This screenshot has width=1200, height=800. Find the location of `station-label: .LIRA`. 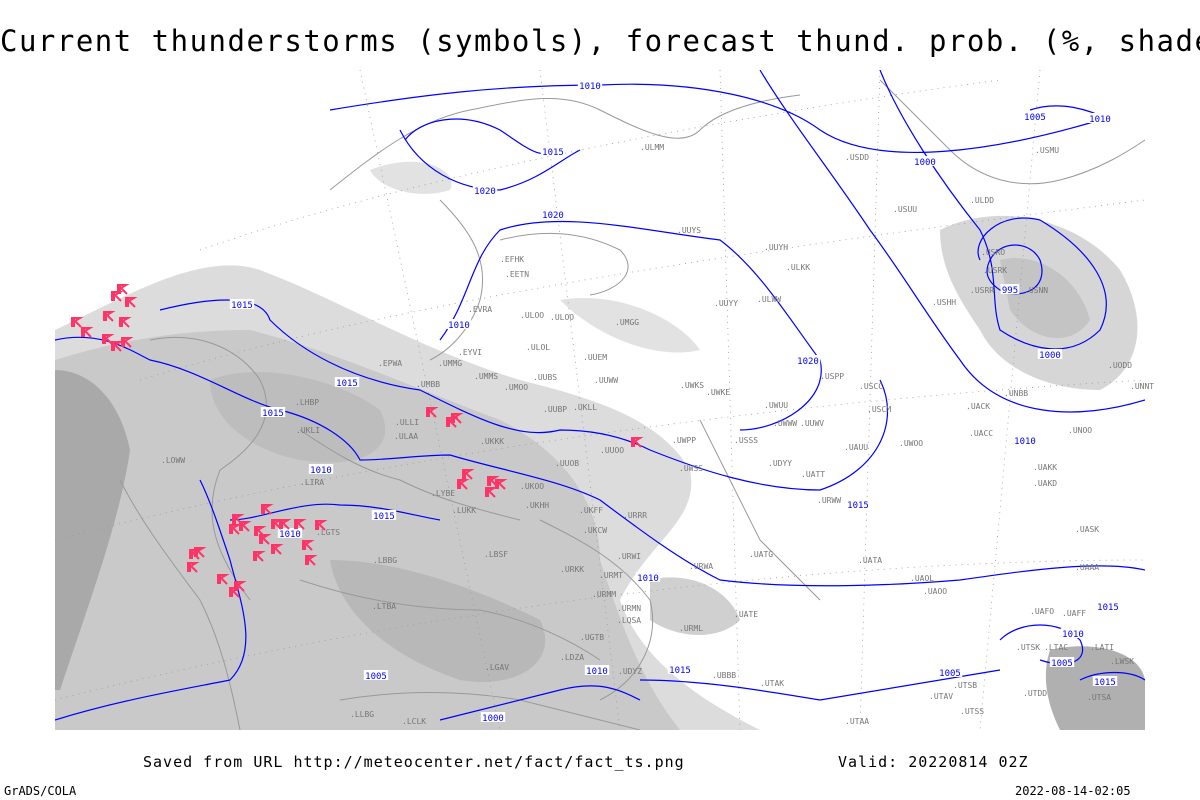

station-label: .LIRA is located at coordinates (312, 482).